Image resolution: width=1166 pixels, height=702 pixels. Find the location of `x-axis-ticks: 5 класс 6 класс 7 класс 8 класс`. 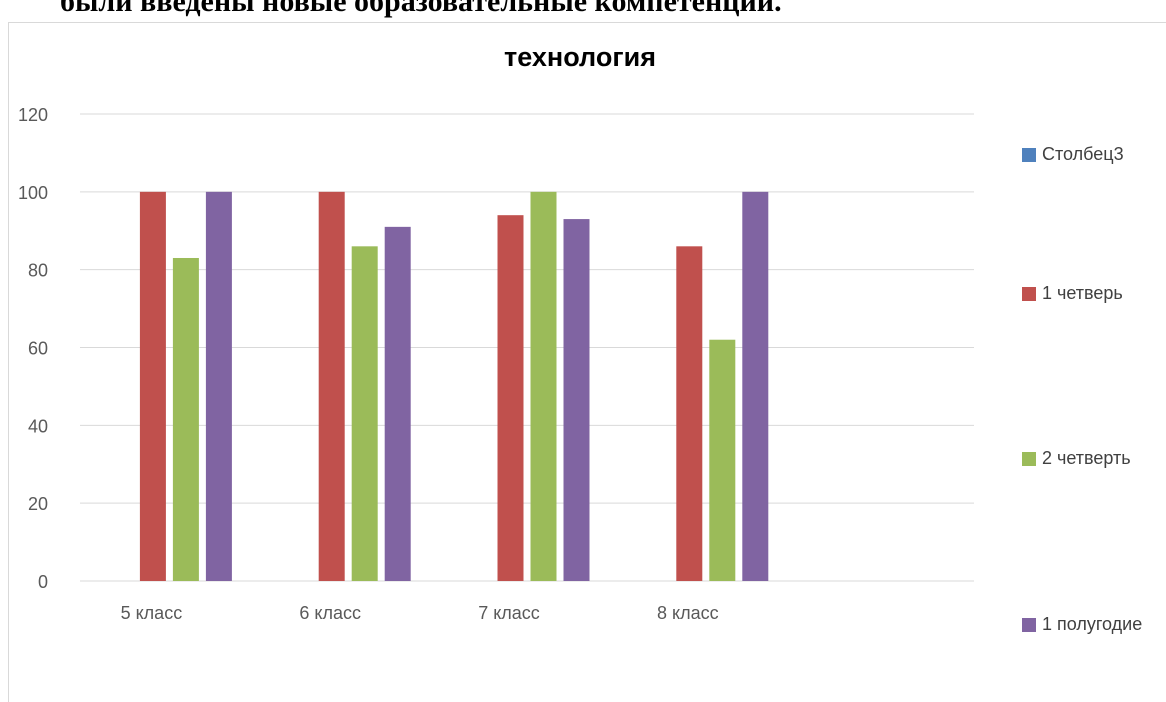

x-axis-ticks: 5 класс 6 класс 7 класс 8 класс is located at coordinates (420, 613).